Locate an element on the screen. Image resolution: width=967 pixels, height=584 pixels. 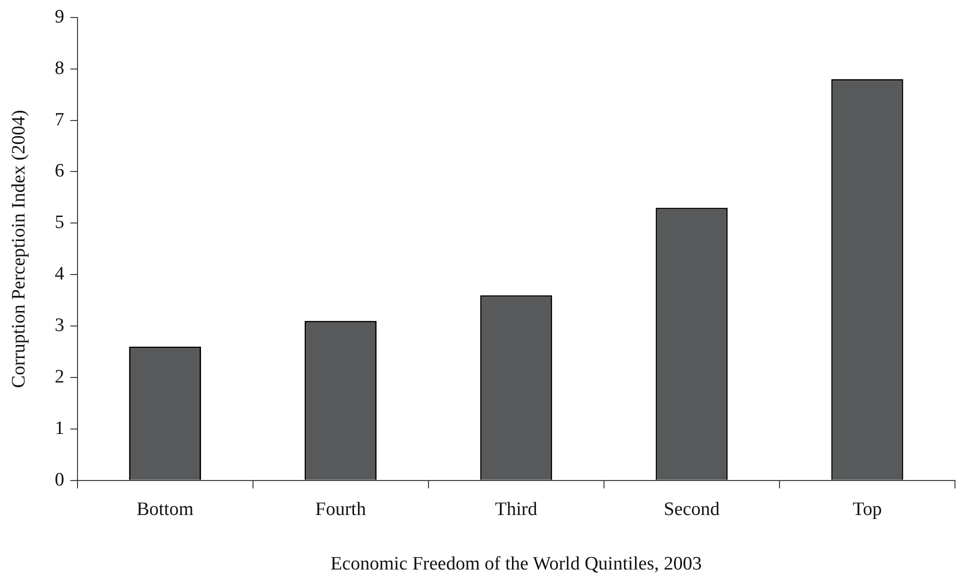
y-tick-label: 6 is located at coordinates (59, 171).